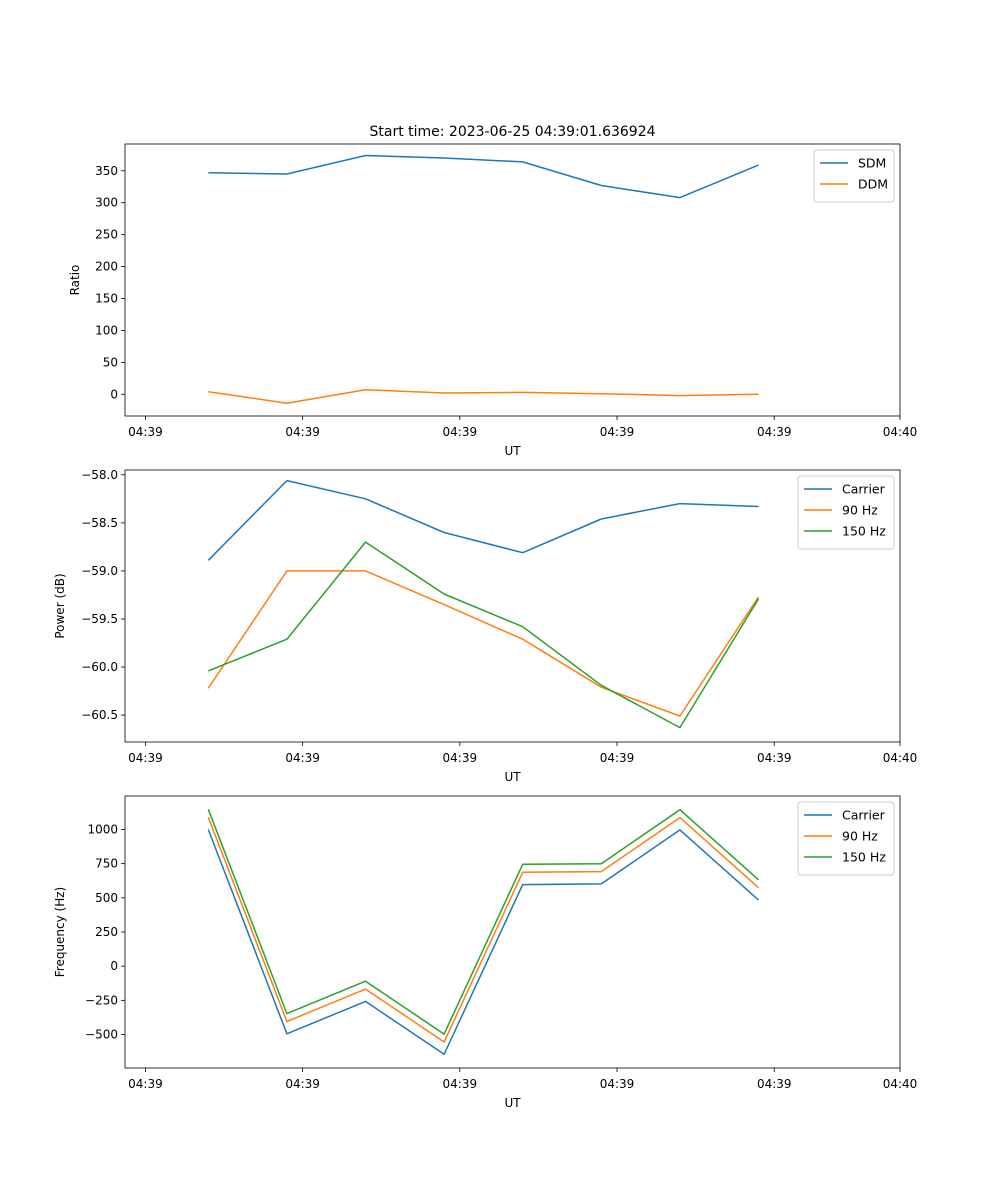  What do you see at coordinates (106, 299) in the screenshot?
I see `y-tick-label: 150` at bounding box center [106, 299].